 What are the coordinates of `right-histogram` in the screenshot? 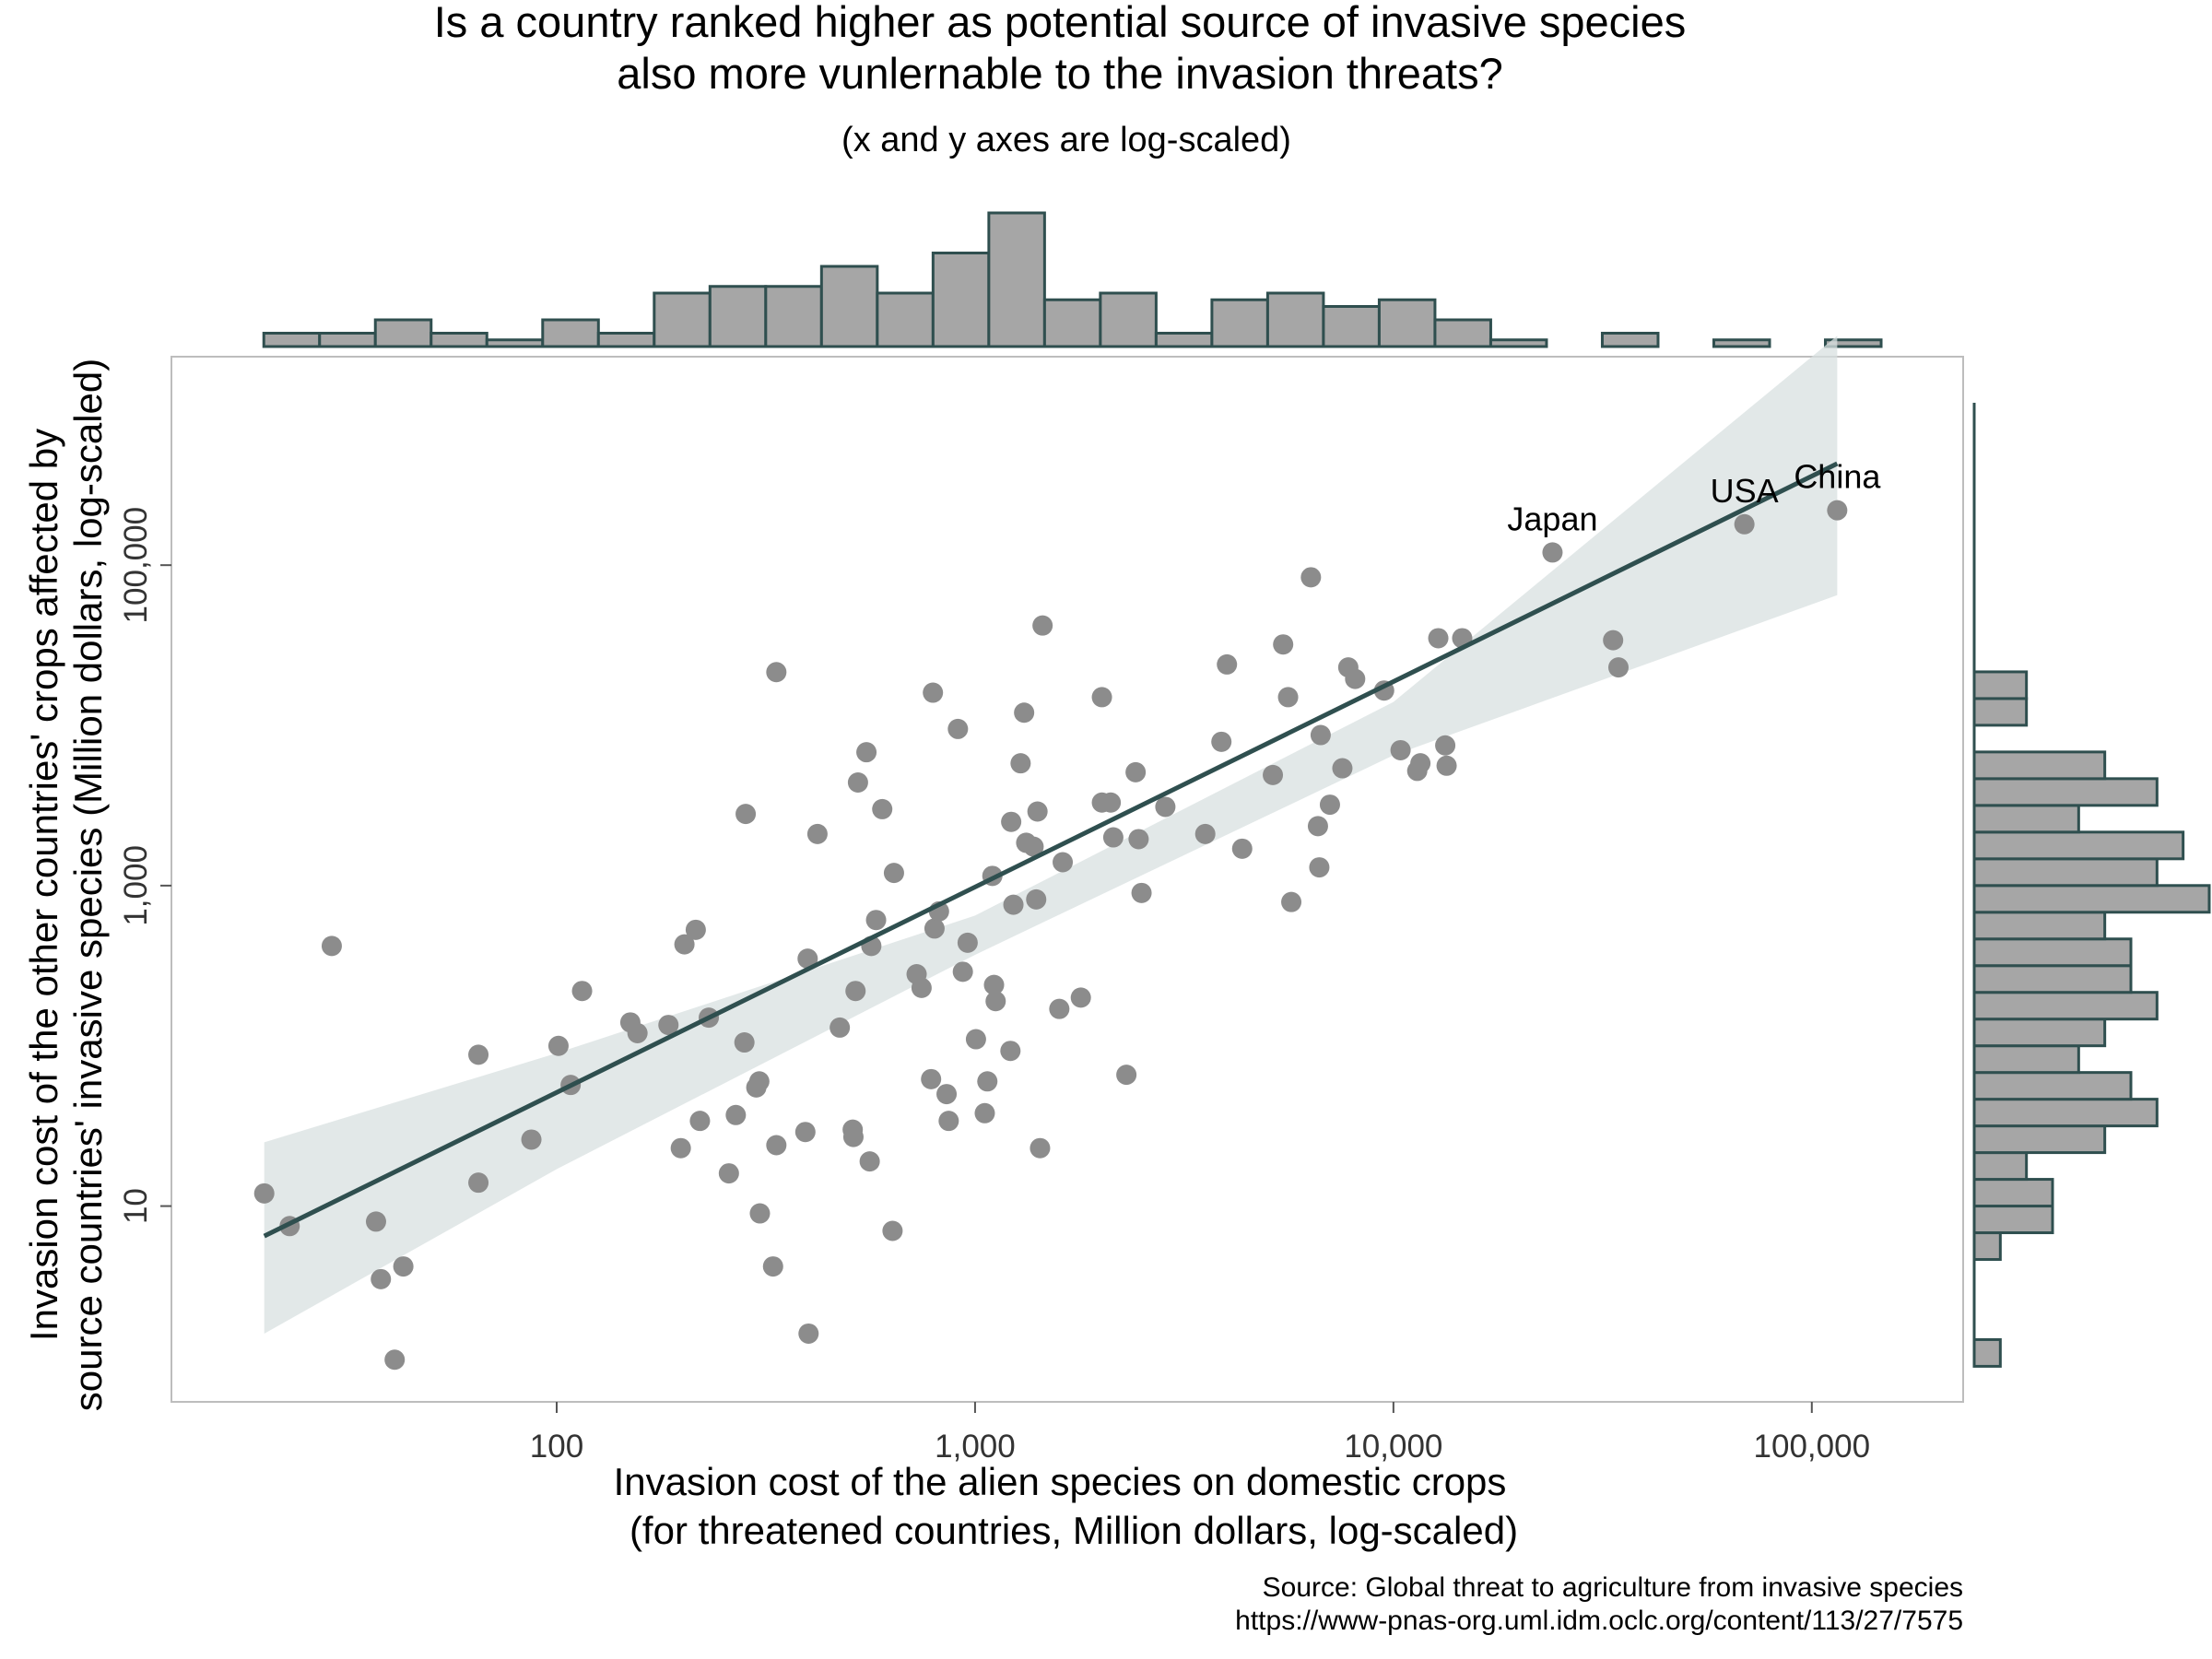 It's located at (2091, 885).